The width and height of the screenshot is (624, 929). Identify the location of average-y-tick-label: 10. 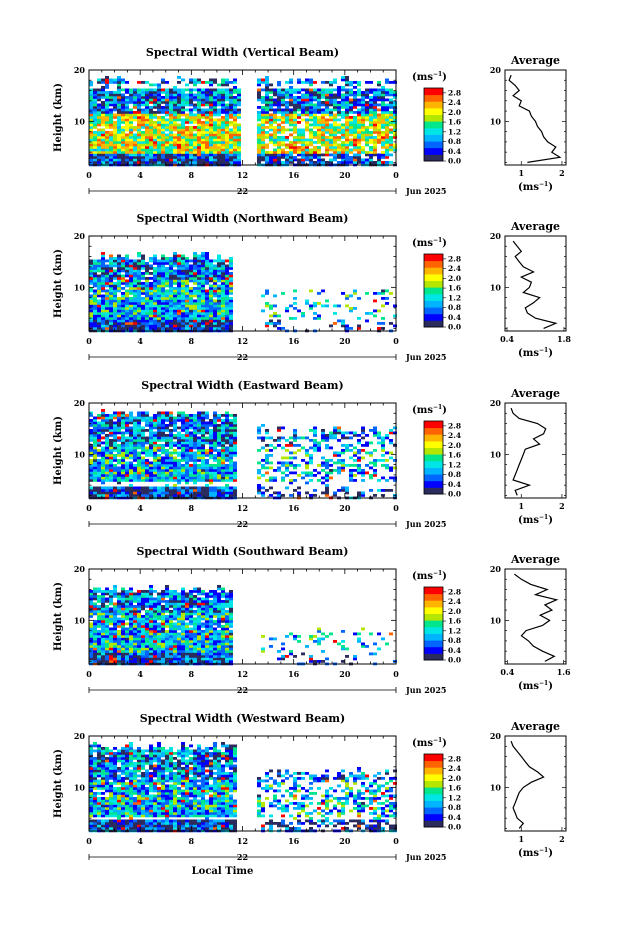
(496, 121).